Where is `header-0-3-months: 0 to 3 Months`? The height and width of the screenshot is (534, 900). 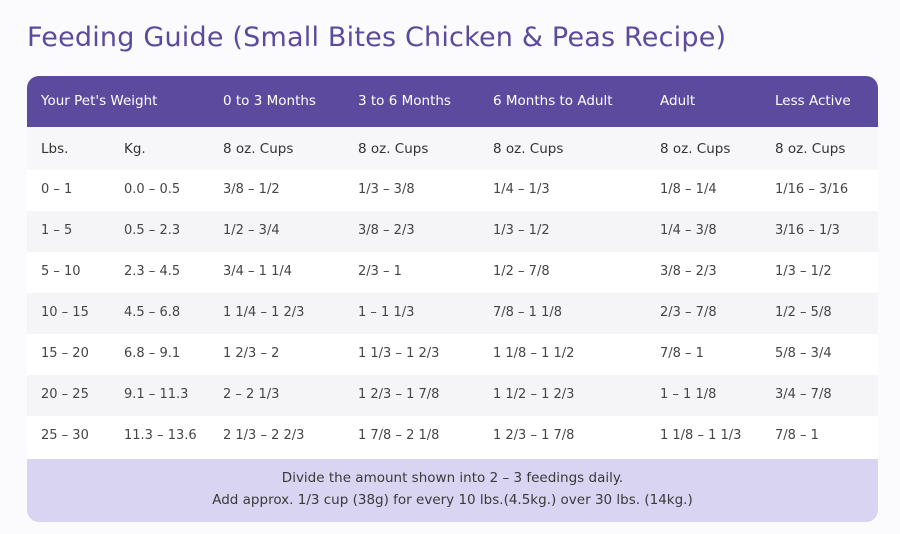 header-0-3-months: 0 to 3 Months is located at coordinates (269, 101).